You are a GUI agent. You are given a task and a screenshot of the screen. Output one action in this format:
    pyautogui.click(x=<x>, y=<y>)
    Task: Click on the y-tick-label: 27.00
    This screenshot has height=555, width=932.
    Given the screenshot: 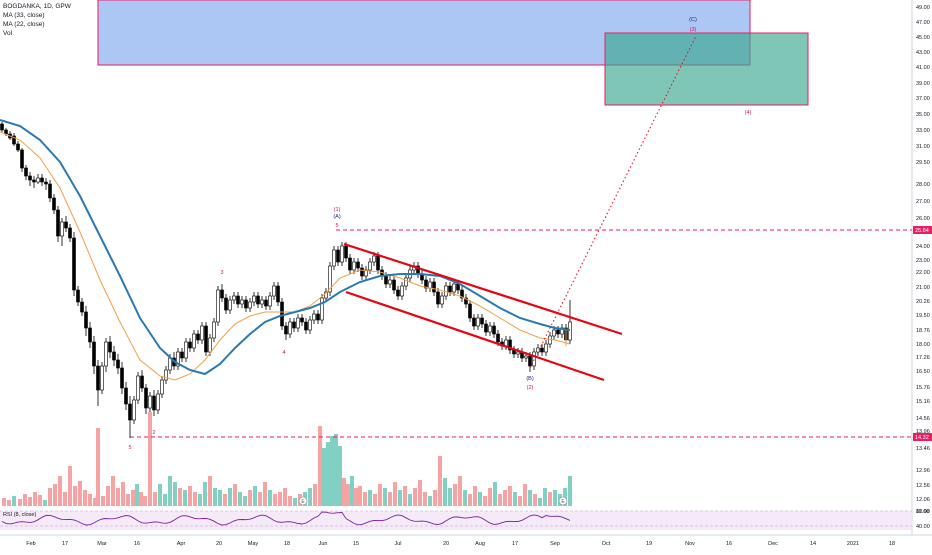 What is the action you would take?
    pyautogui.click(x=923, y=202)
    